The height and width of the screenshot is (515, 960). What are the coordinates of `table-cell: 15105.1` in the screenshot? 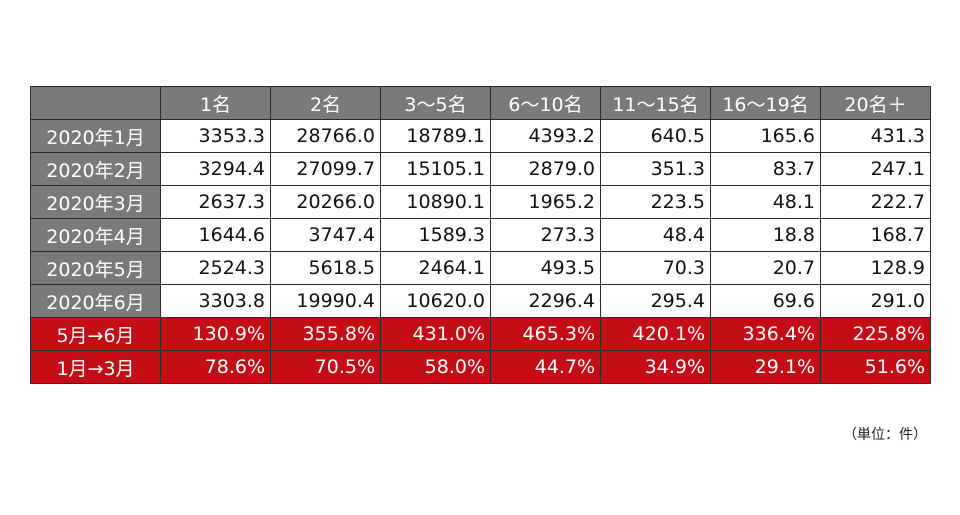 It's located at (435, 169).